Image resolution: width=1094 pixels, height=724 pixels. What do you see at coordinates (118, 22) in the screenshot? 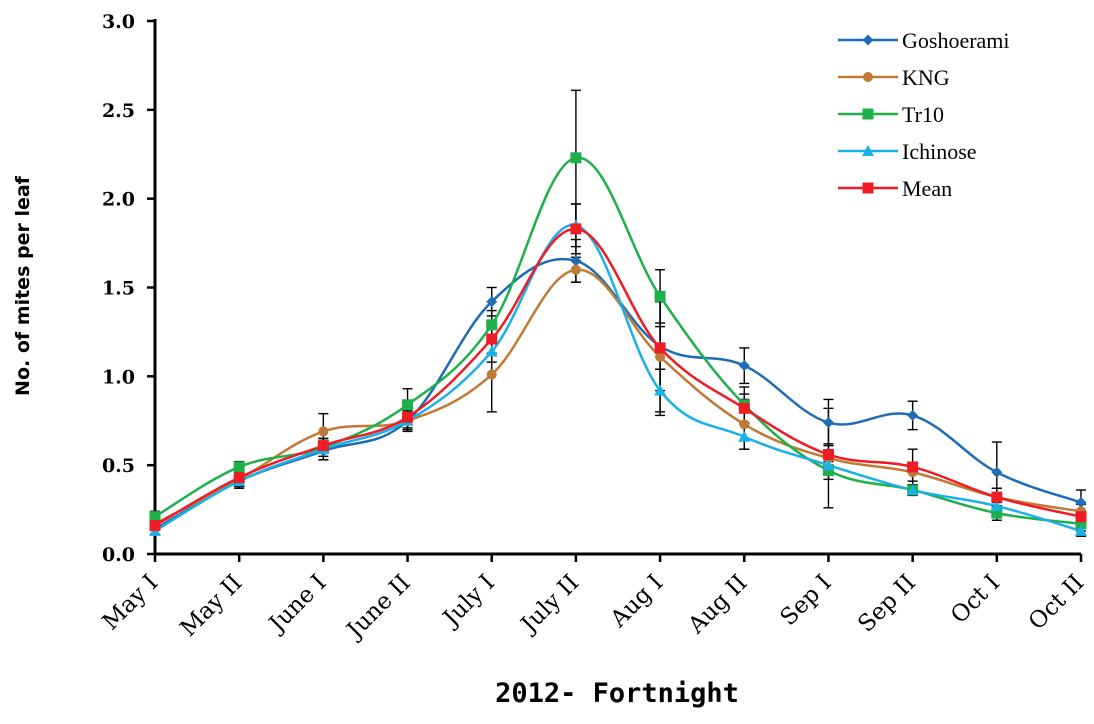
I see `y-tick-label: 3.0` at bounding box center [118, 22].